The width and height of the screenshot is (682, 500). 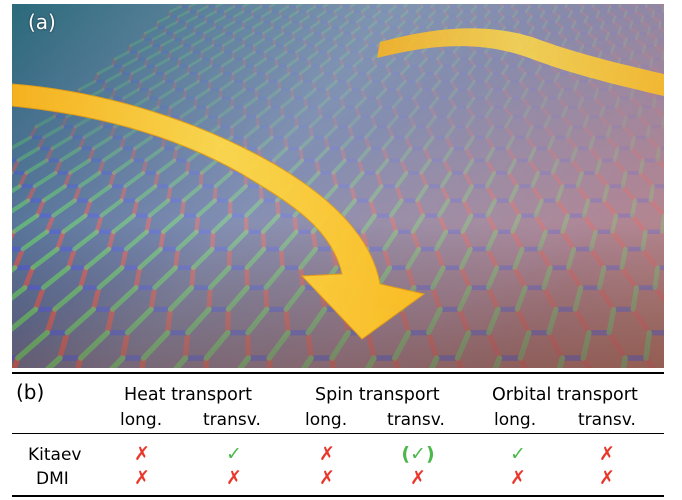 What do you see at coordinates (188, 395) in the screenshot?
I see `header-heat-transport: Heat transport` at bounding box center [188, 395].